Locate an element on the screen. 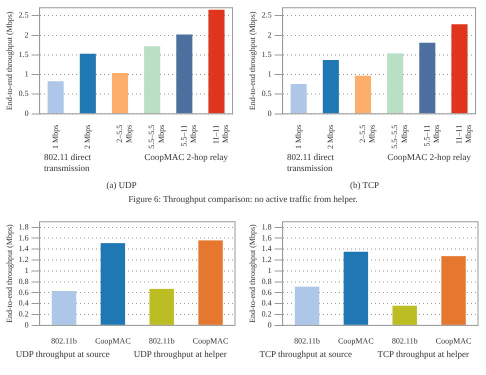 The width and height of the screenshot is (486, 375). text: TCP throughput at helper is located at coordinates (423, 354).